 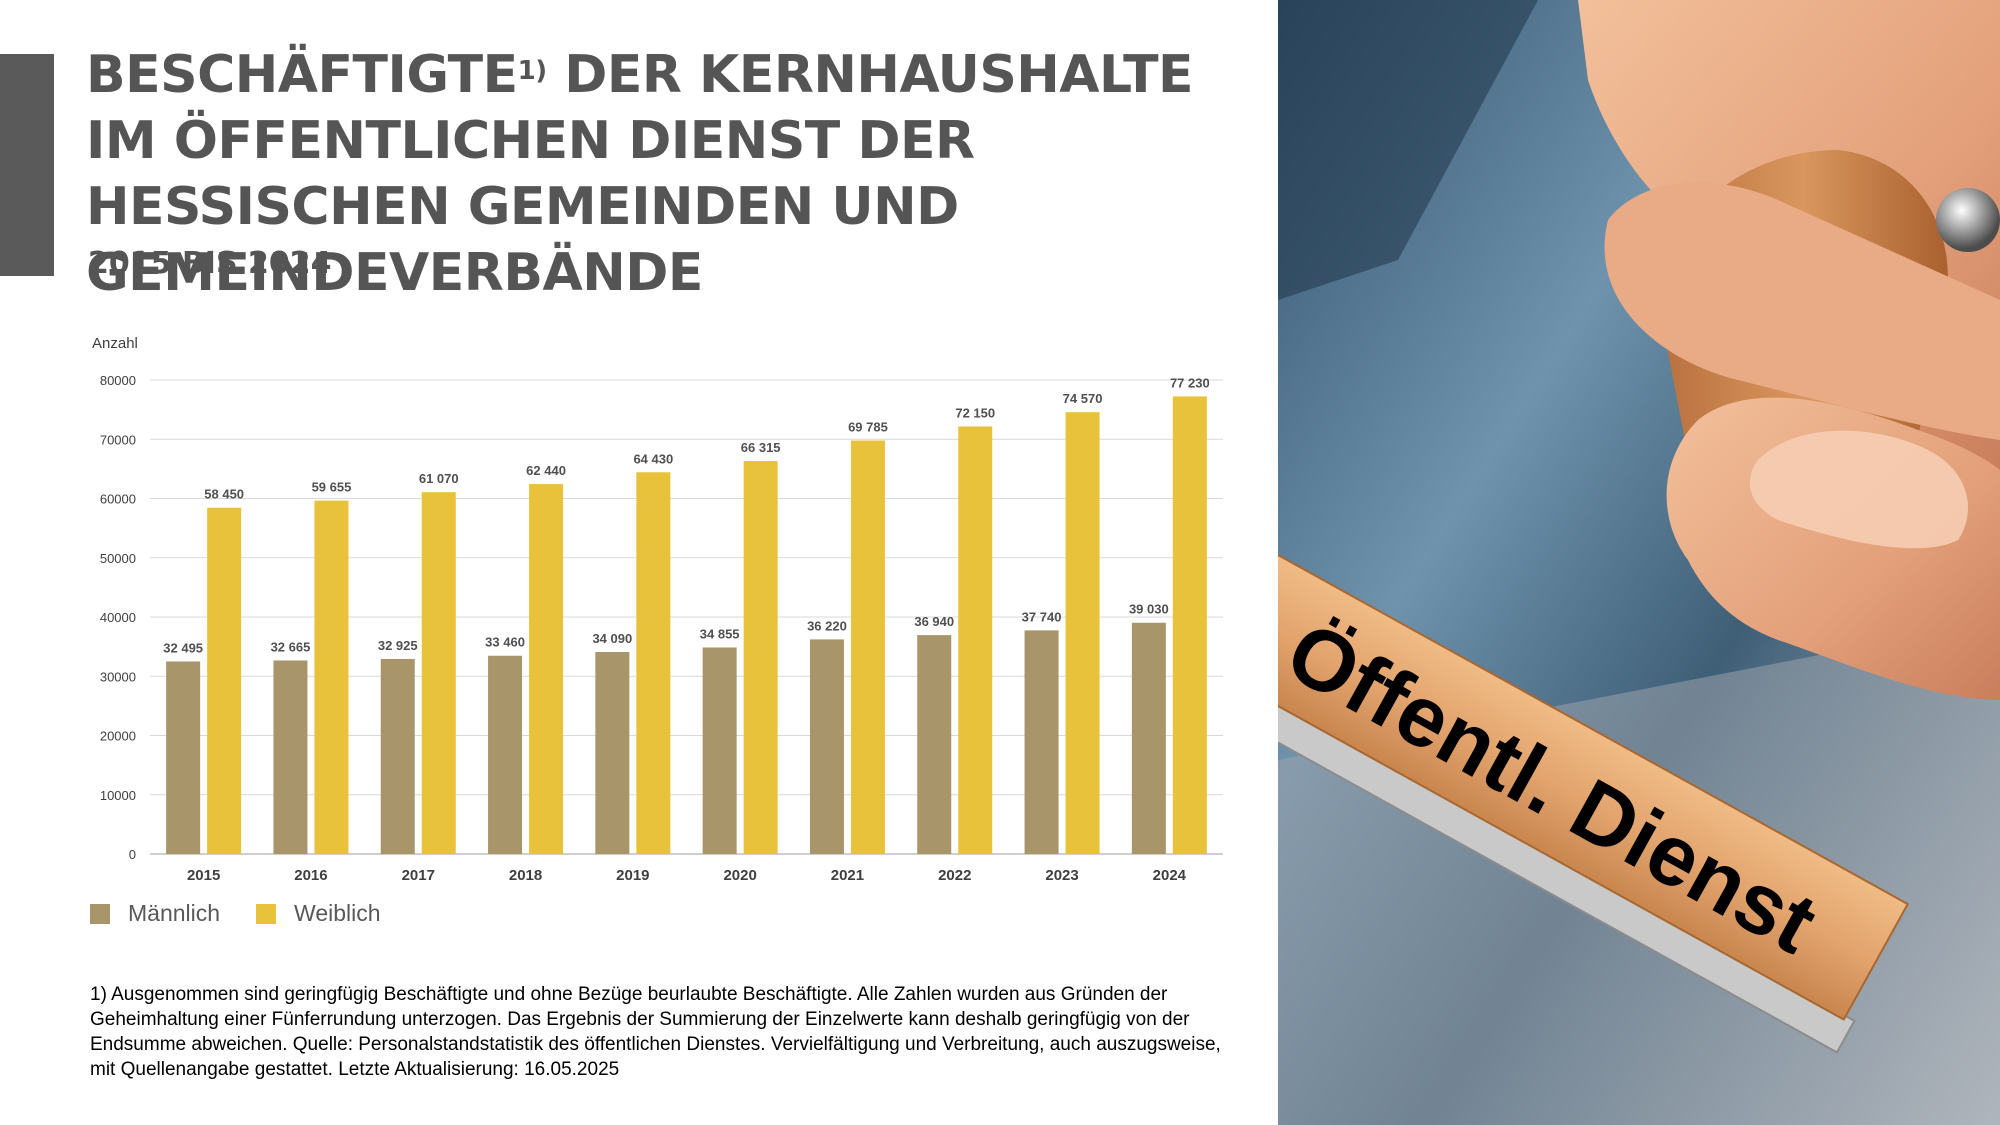 I want to click on title-footnote-marker: 1), so click(x=532, y=71).